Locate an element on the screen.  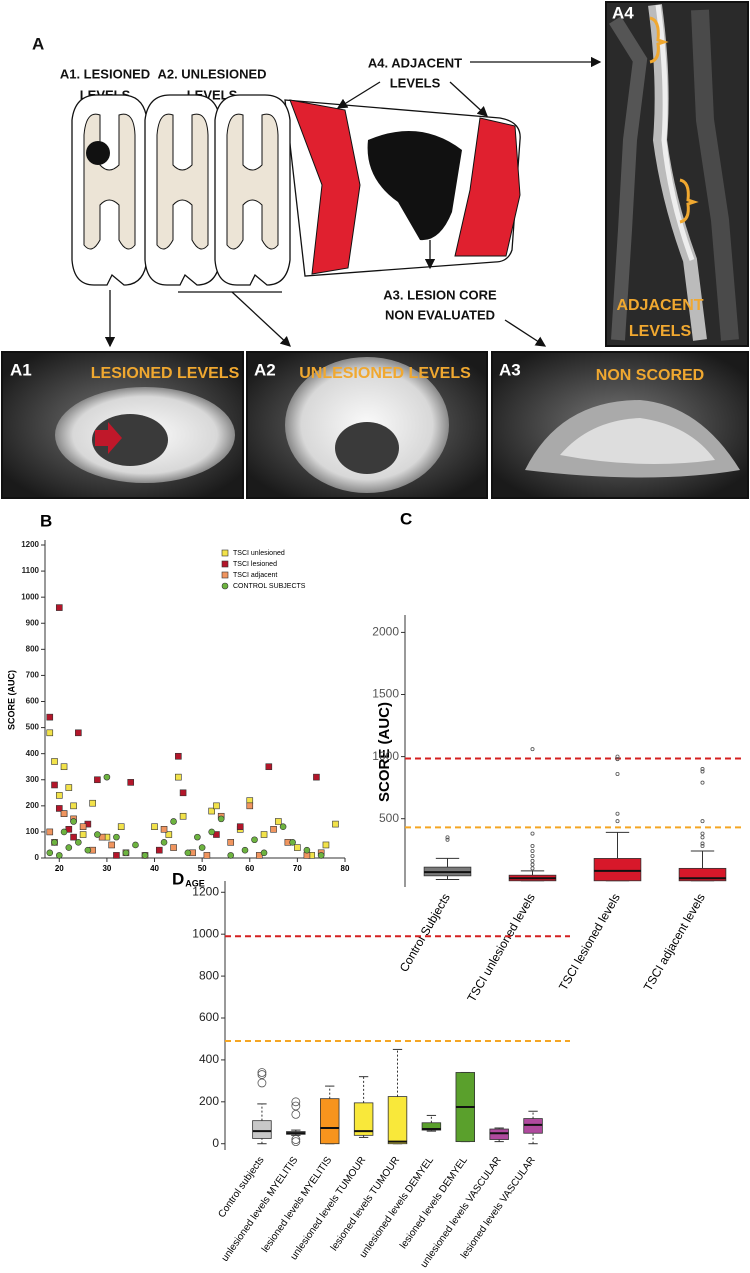
panel-label: A1 is located at coordinates (21, 369).